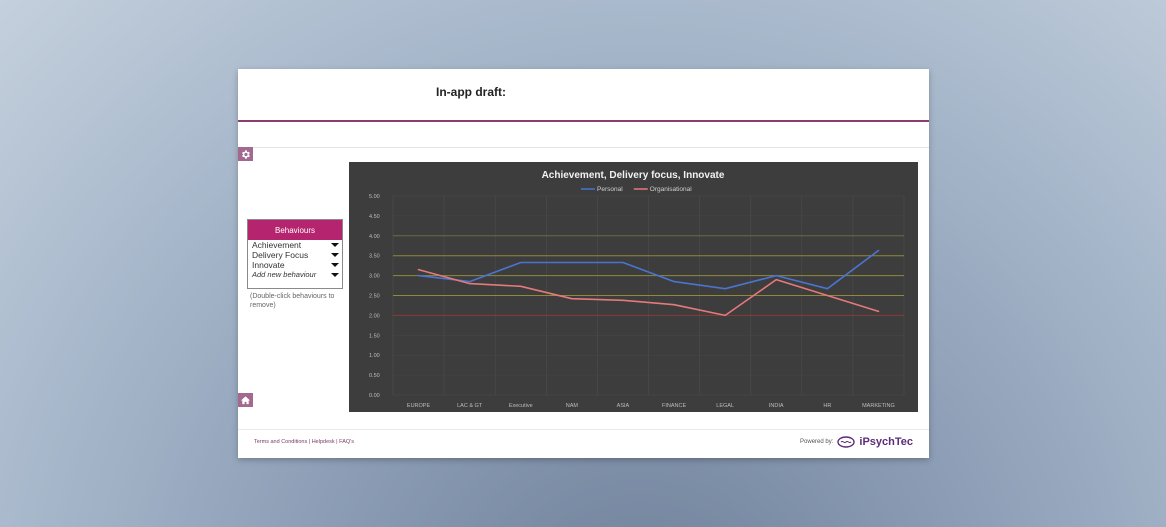 Image resolution: width=1166 pixels, height=527 pixels. I want to click on legend-label: Personal, so click(610, 189).